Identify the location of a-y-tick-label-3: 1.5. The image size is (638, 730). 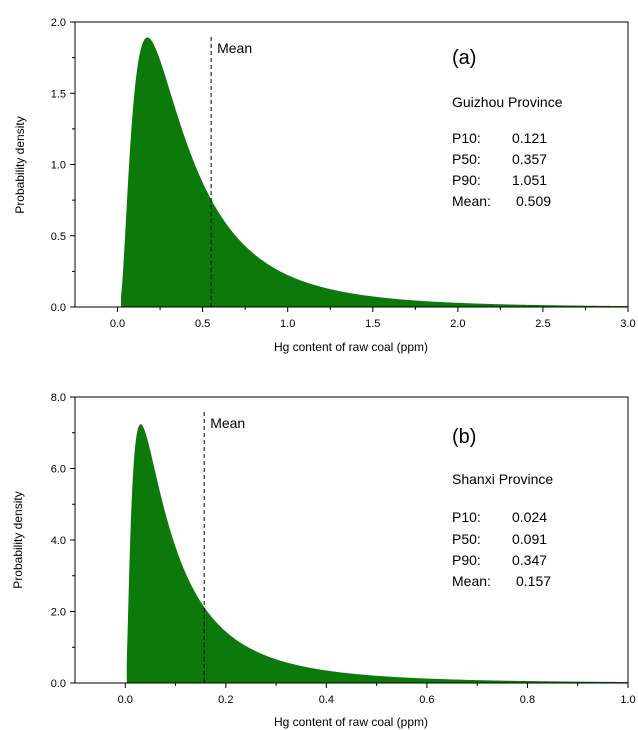
(58, 94).